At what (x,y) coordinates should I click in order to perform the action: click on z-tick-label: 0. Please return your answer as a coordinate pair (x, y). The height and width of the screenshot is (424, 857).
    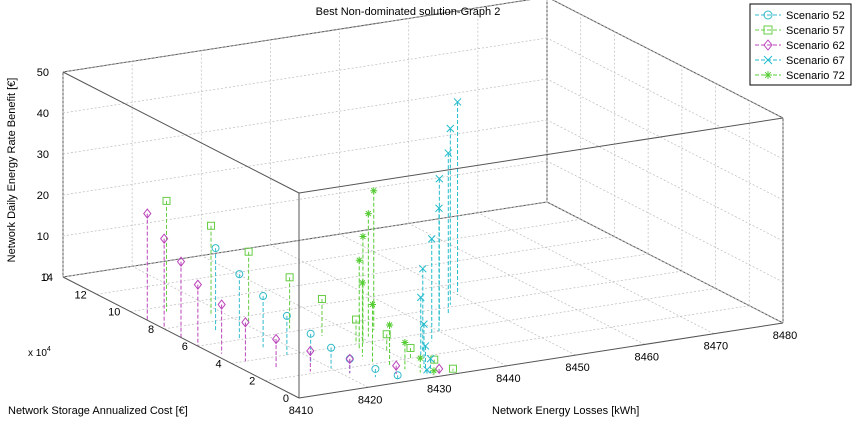
    Looking at the image, I should click on (46, 278).